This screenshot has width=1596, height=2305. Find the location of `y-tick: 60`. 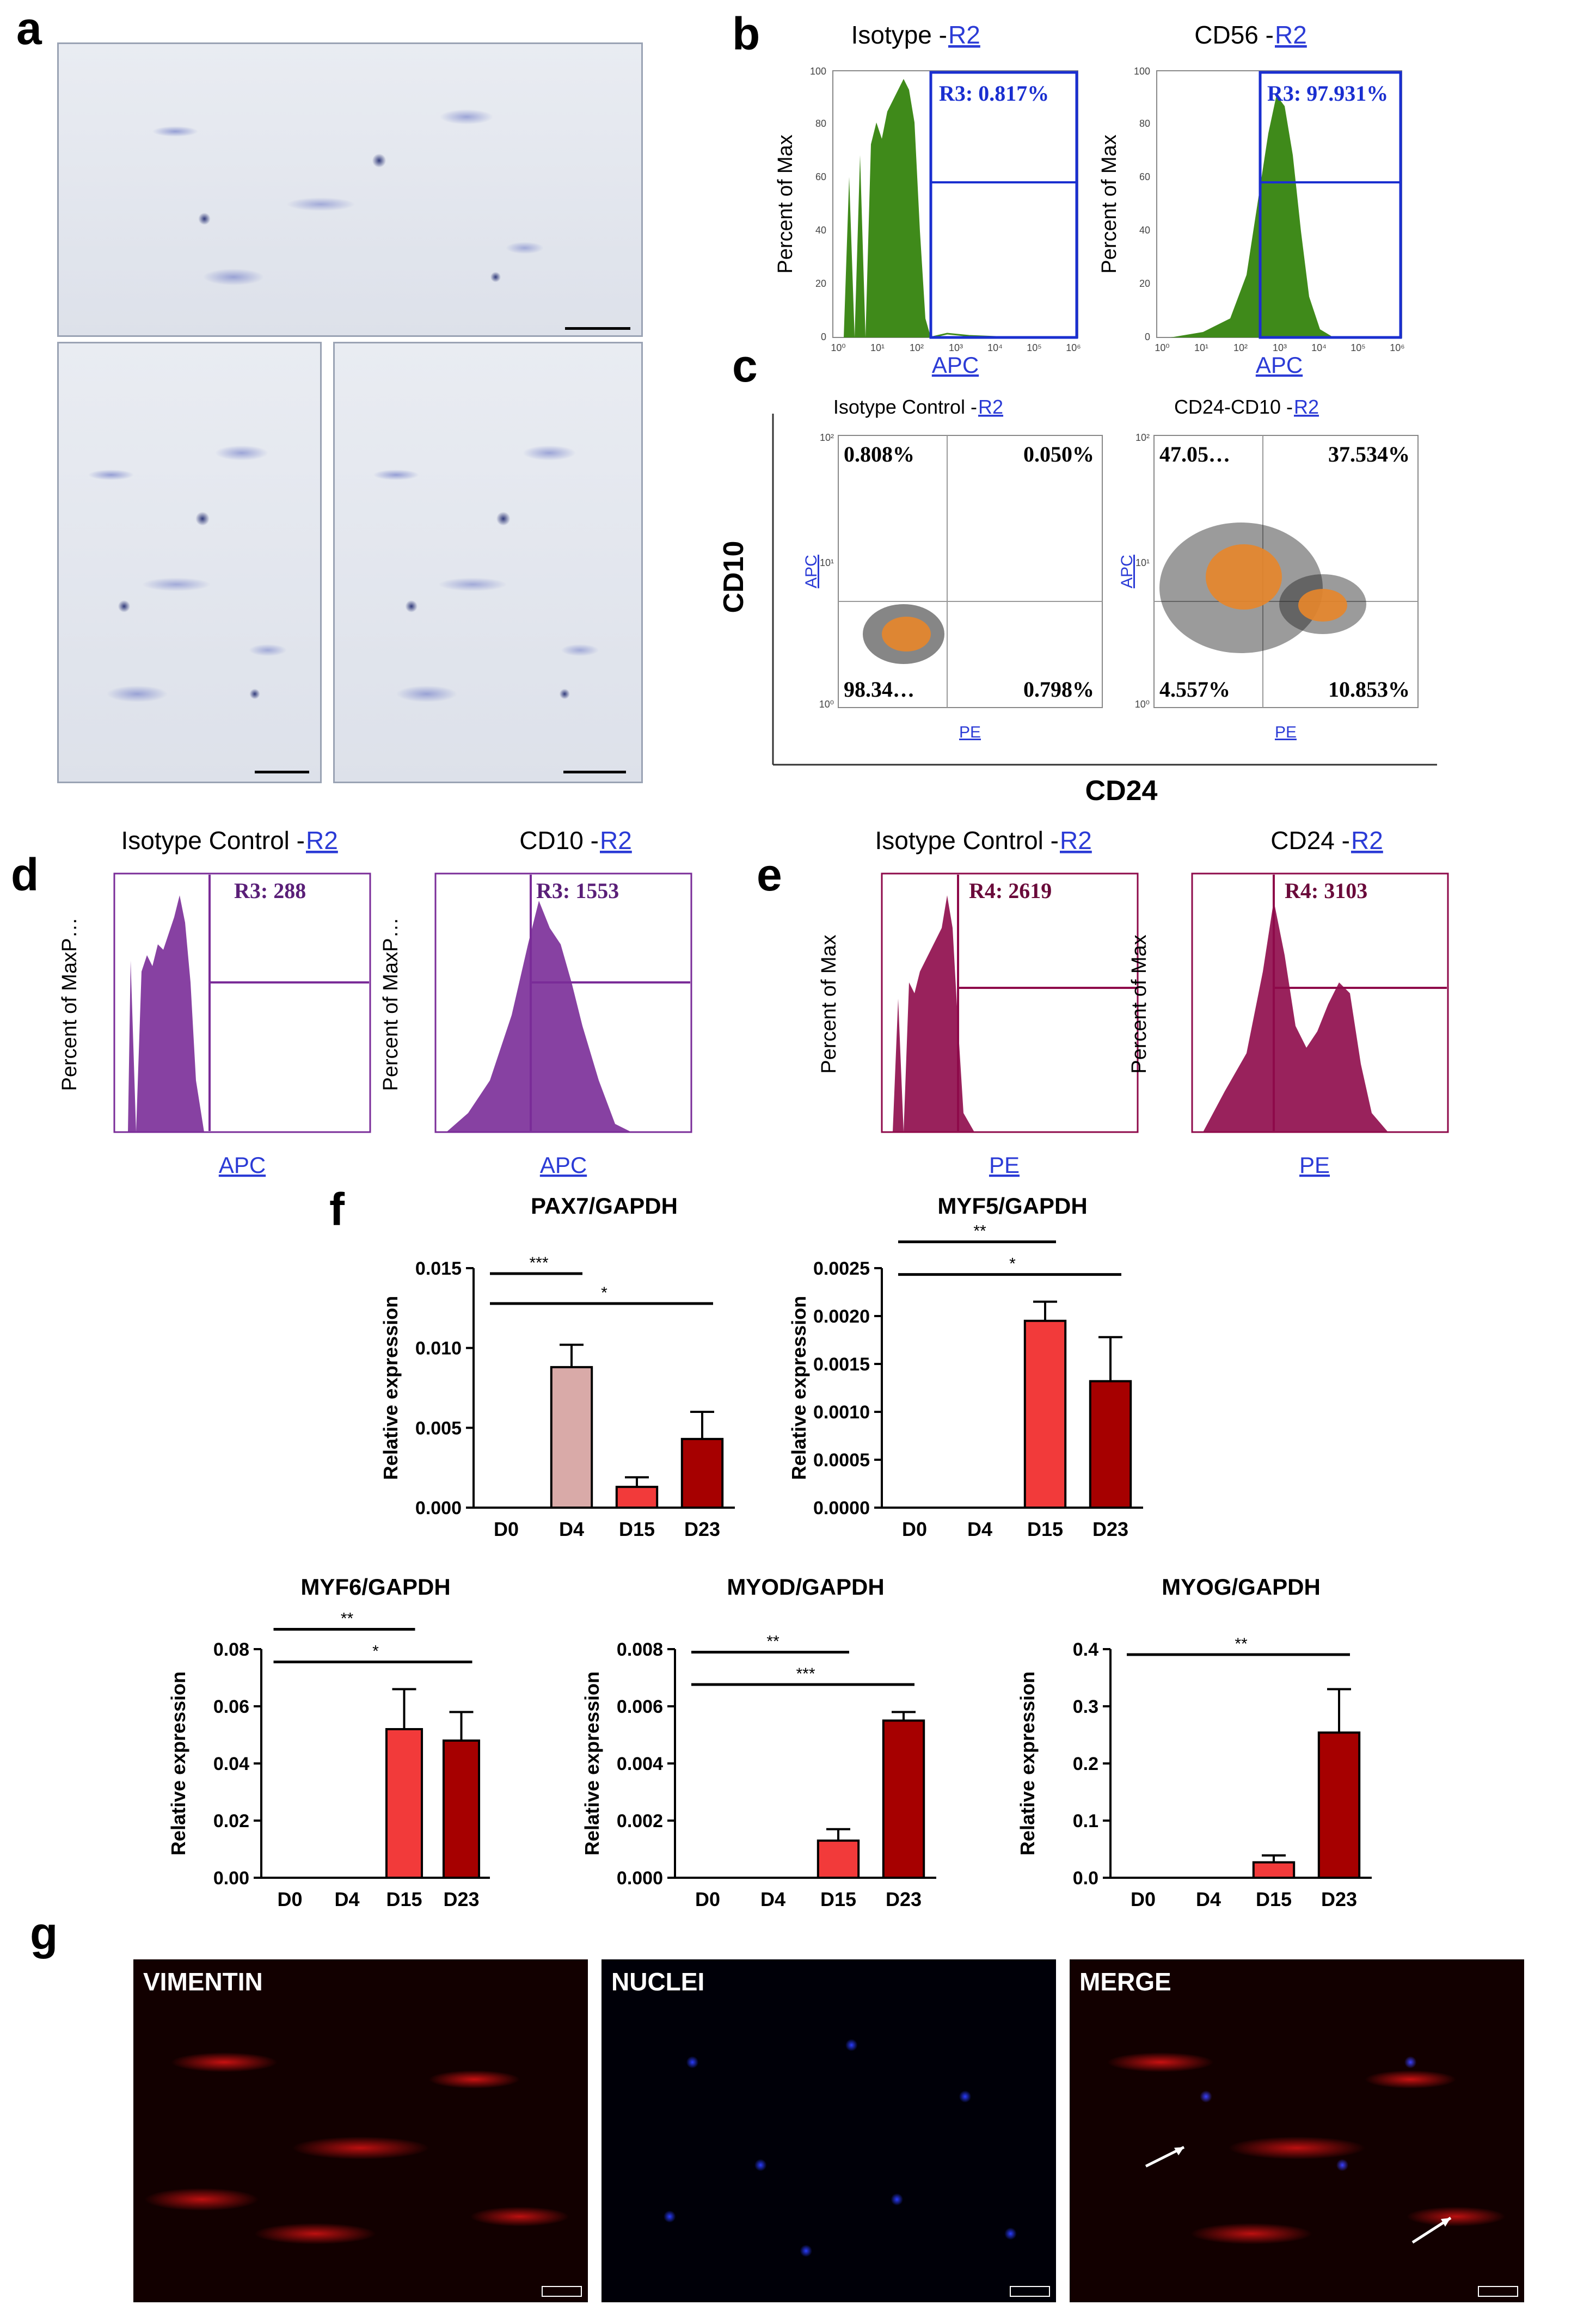

y-tick: 60 is located at coordinates (820, 176).